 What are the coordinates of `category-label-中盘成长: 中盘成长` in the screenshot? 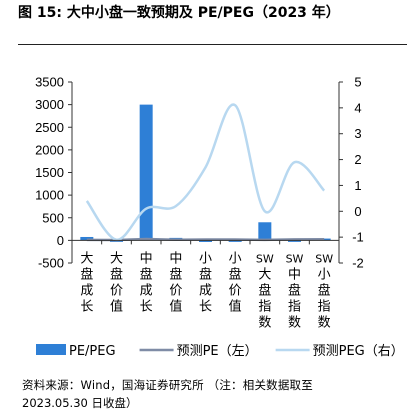 It's located at (146, 282).